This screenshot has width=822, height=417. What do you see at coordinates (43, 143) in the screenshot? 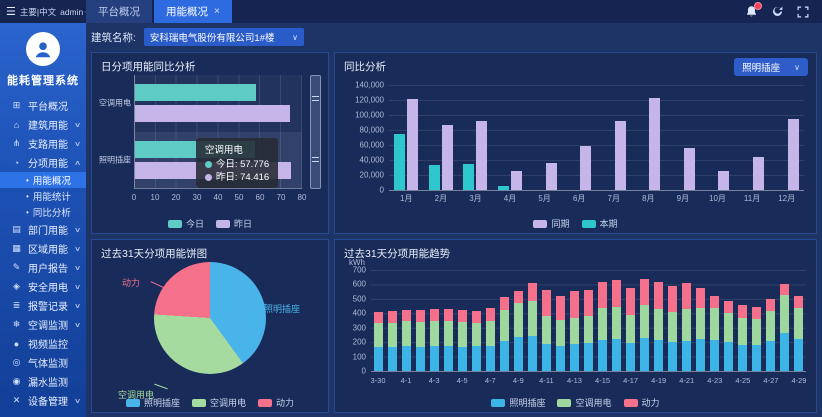
I see `sidebar-item-branch-energy: ⋔ 支路用能 ∨` at bounding box center [43, 143].